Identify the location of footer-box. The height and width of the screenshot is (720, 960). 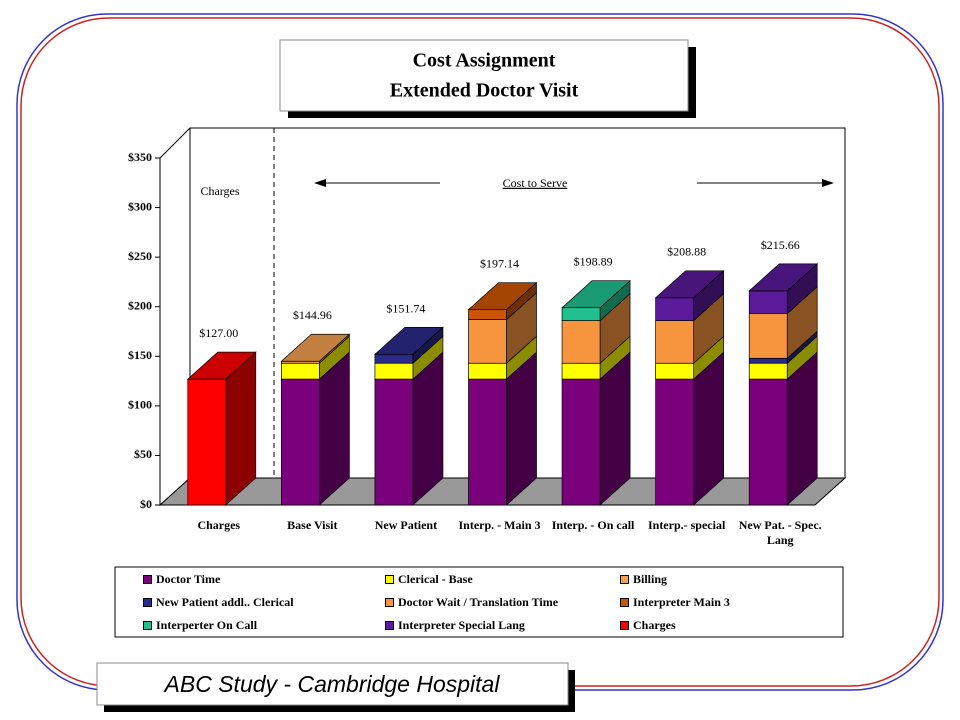
(332, 684).